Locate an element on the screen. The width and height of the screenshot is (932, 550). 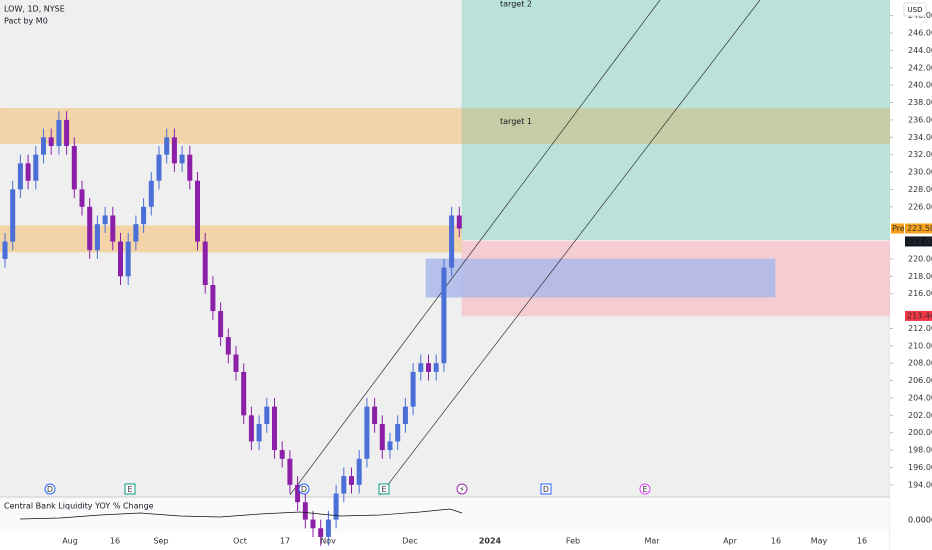
session-tag is located at coordinates (897, 228).